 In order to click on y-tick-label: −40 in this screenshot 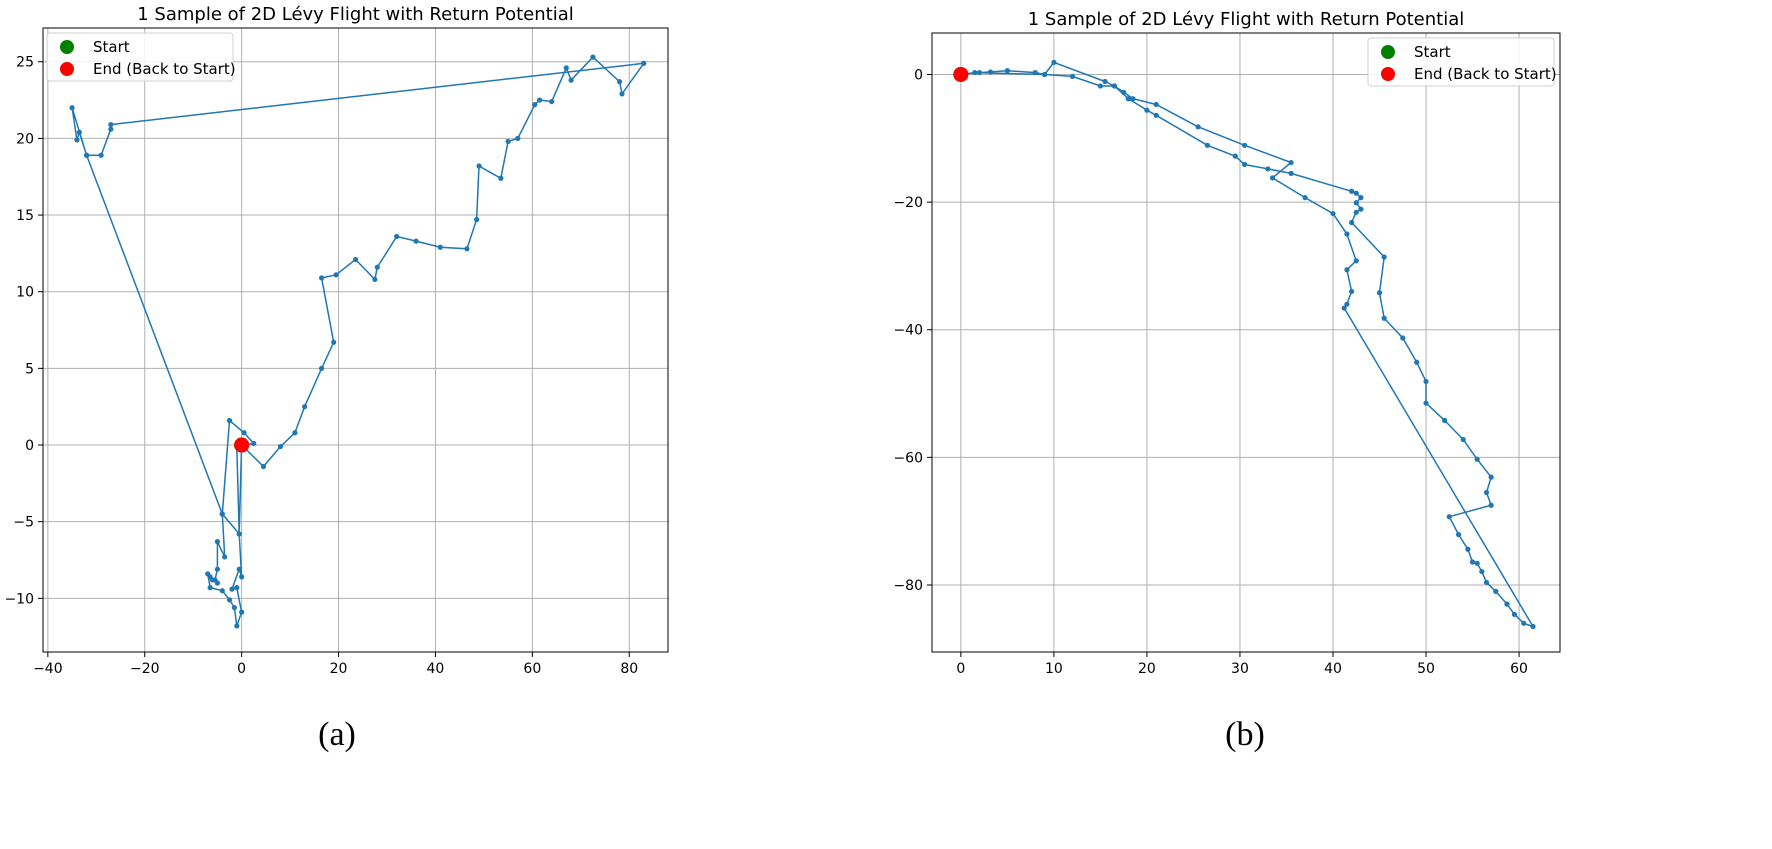, I will do `click(908, 331)`.